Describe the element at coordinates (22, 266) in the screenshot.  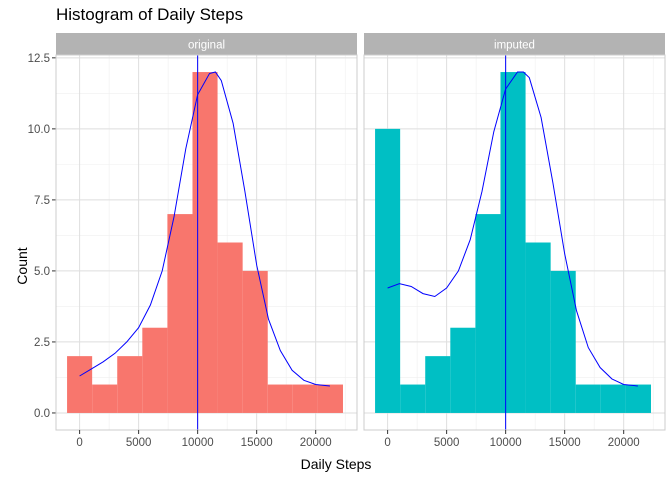
I see `y-axis-label: Count` at that location.